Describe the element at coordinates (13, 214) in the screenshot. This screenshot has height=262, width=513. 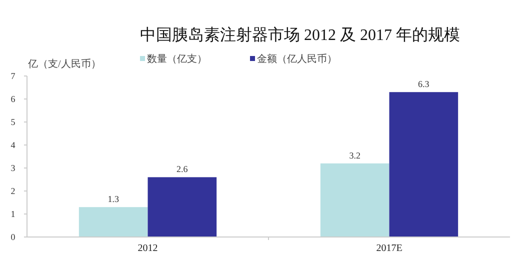
I see `y-tick-label: 1` at that location.